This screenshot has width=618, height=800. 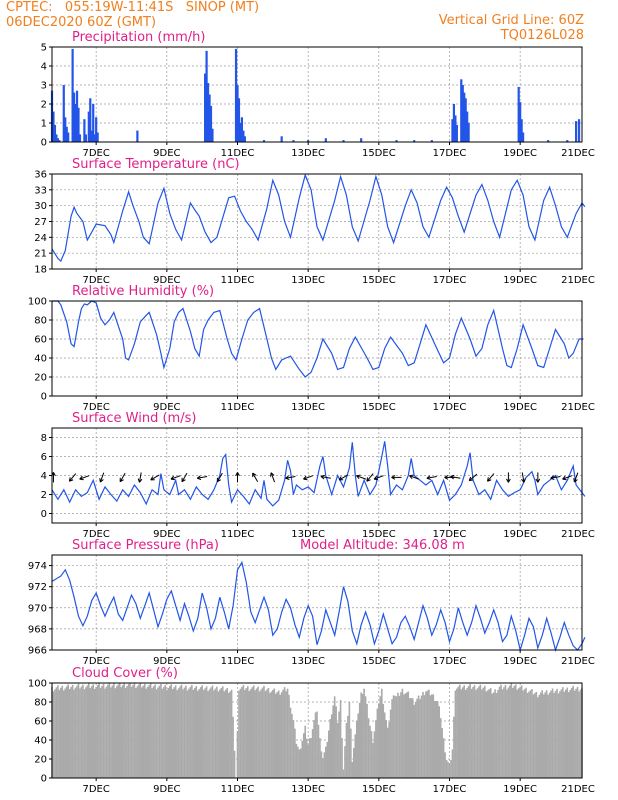 I want to click on rh-xtick-label: 21DEC, so click(x=578, y=407).